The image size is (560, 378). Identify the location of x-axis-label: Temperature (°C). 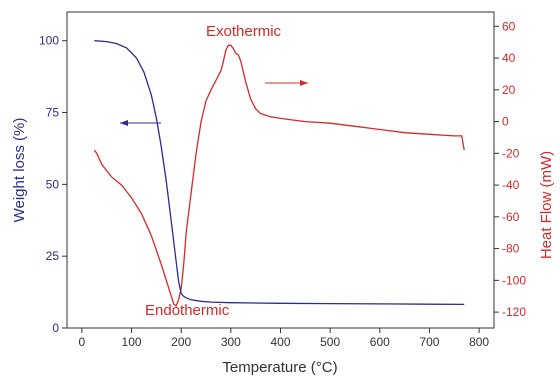
(279, 367).